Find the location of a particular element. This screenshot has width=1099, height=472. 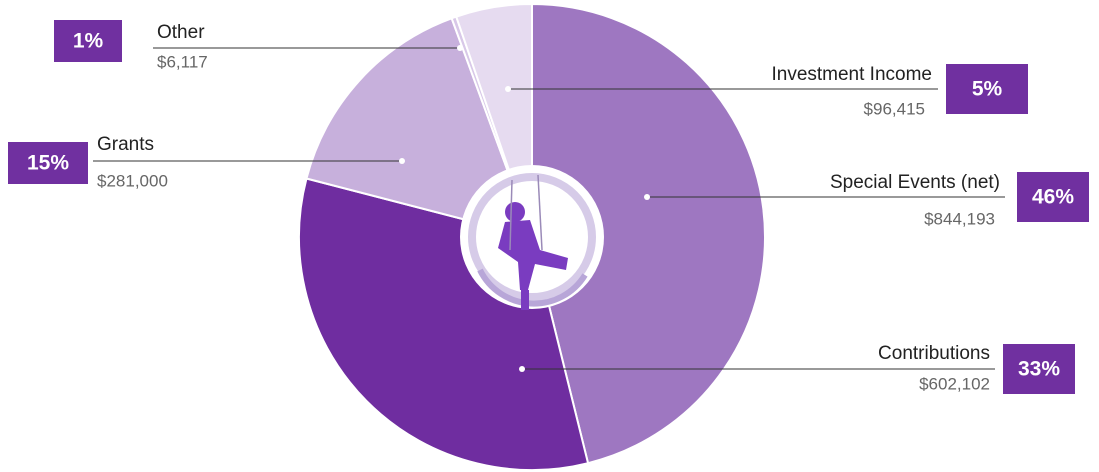

center-ring is located at coordinates (532, 237).